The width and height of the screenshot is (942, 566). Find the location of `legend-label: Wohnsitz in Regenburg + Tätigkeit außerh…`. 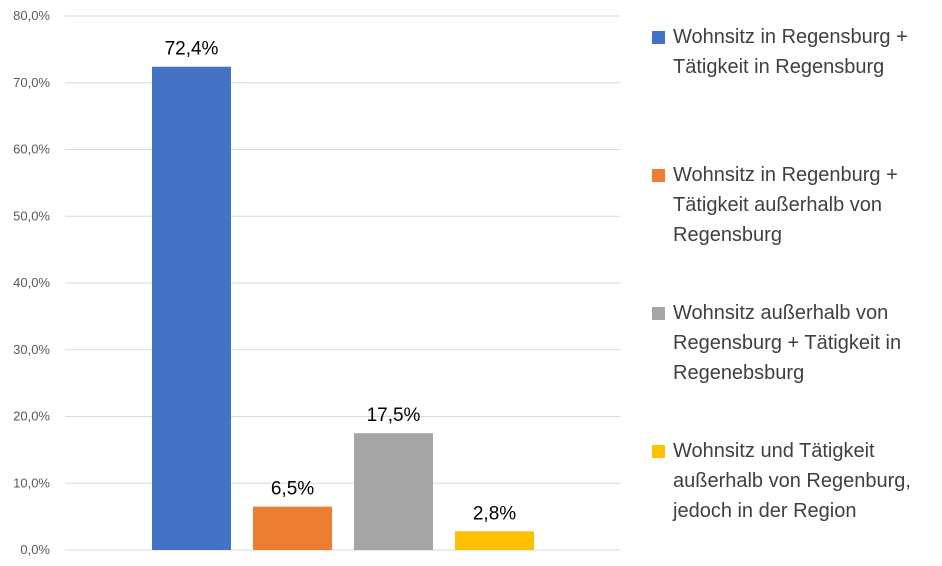

legend-label: Wohnsitz in Regenburg + Tätigkeit außerh… is located at coordinates (785, 205).